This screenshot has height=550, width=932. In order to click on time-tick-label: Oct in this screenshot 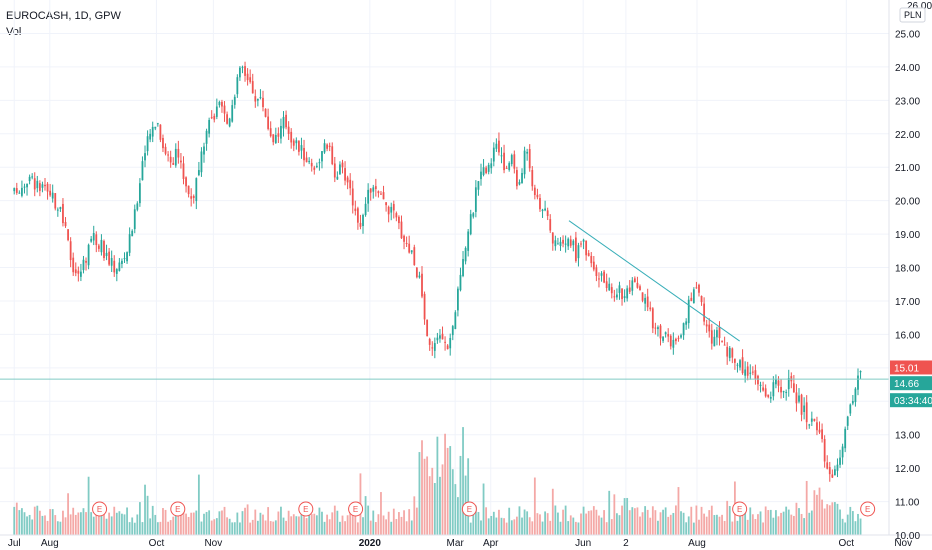, I will do `click(847, 543)`.